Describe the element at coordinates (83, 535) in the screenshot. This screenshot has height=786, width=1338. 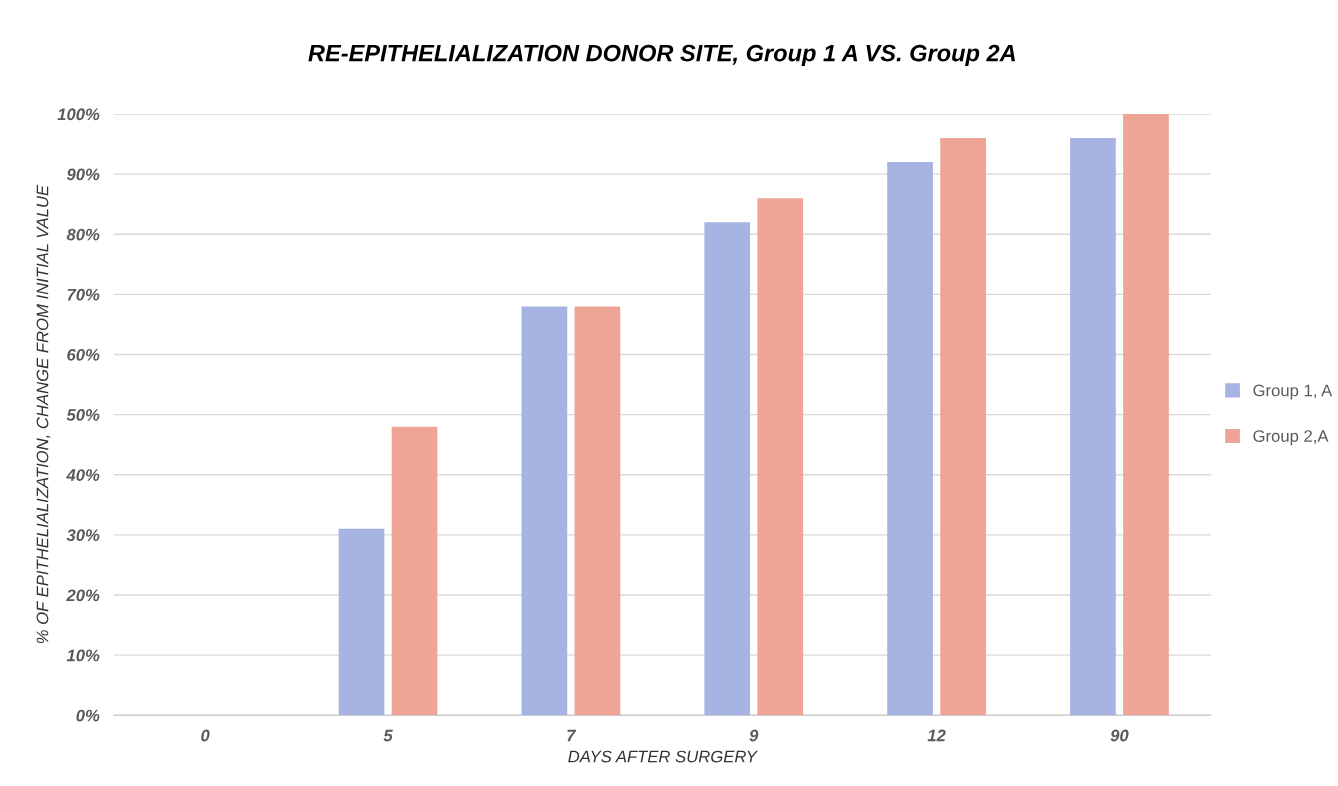
I see `y-tick-label: 30%` at that location.